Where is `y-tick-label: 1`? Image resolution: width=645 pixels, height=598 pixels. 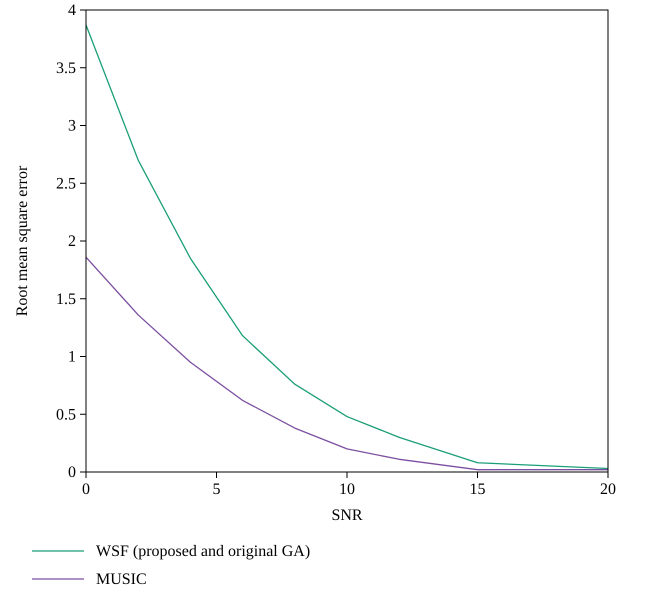
y-tick-label: 1 is located at coordinates (72, 357).